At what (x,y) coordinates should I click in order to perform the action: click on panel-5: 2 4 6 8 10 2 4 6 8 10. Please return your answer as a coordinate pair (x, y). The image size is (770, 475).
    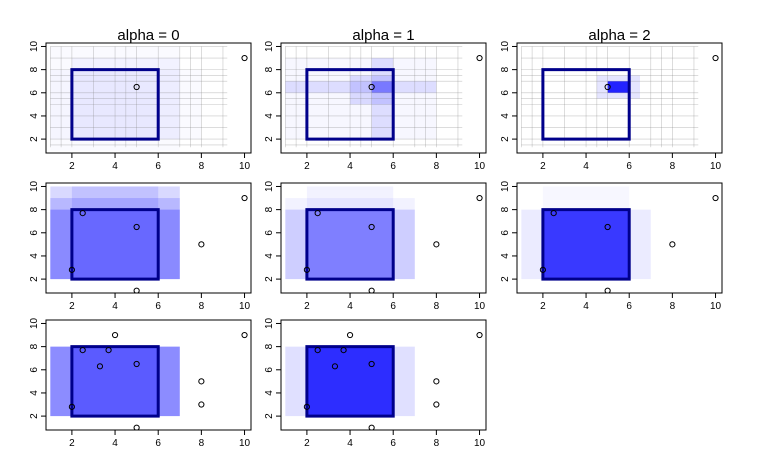
    Looking at the image, I should click on (375, 246).